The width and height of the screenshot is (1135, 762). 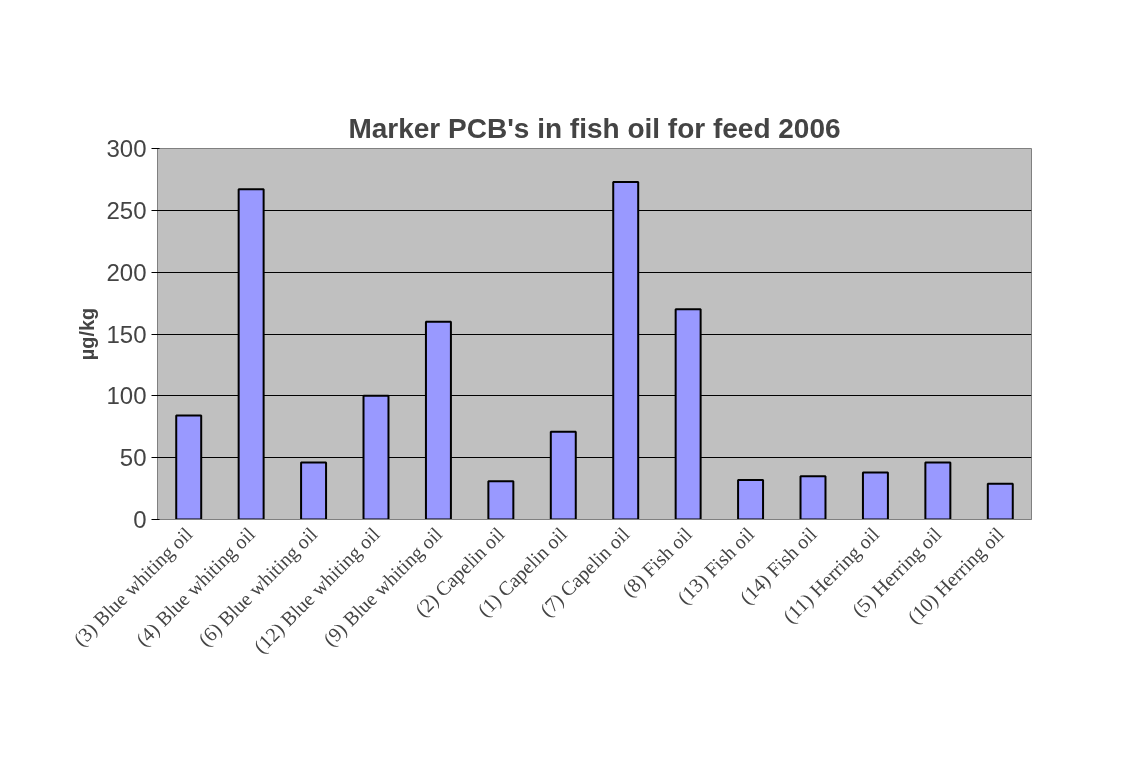 What do you see at coordinates (126, 396) in the screenshot?
I see `y-tick-label: 100` at bounding box center [126, 396].